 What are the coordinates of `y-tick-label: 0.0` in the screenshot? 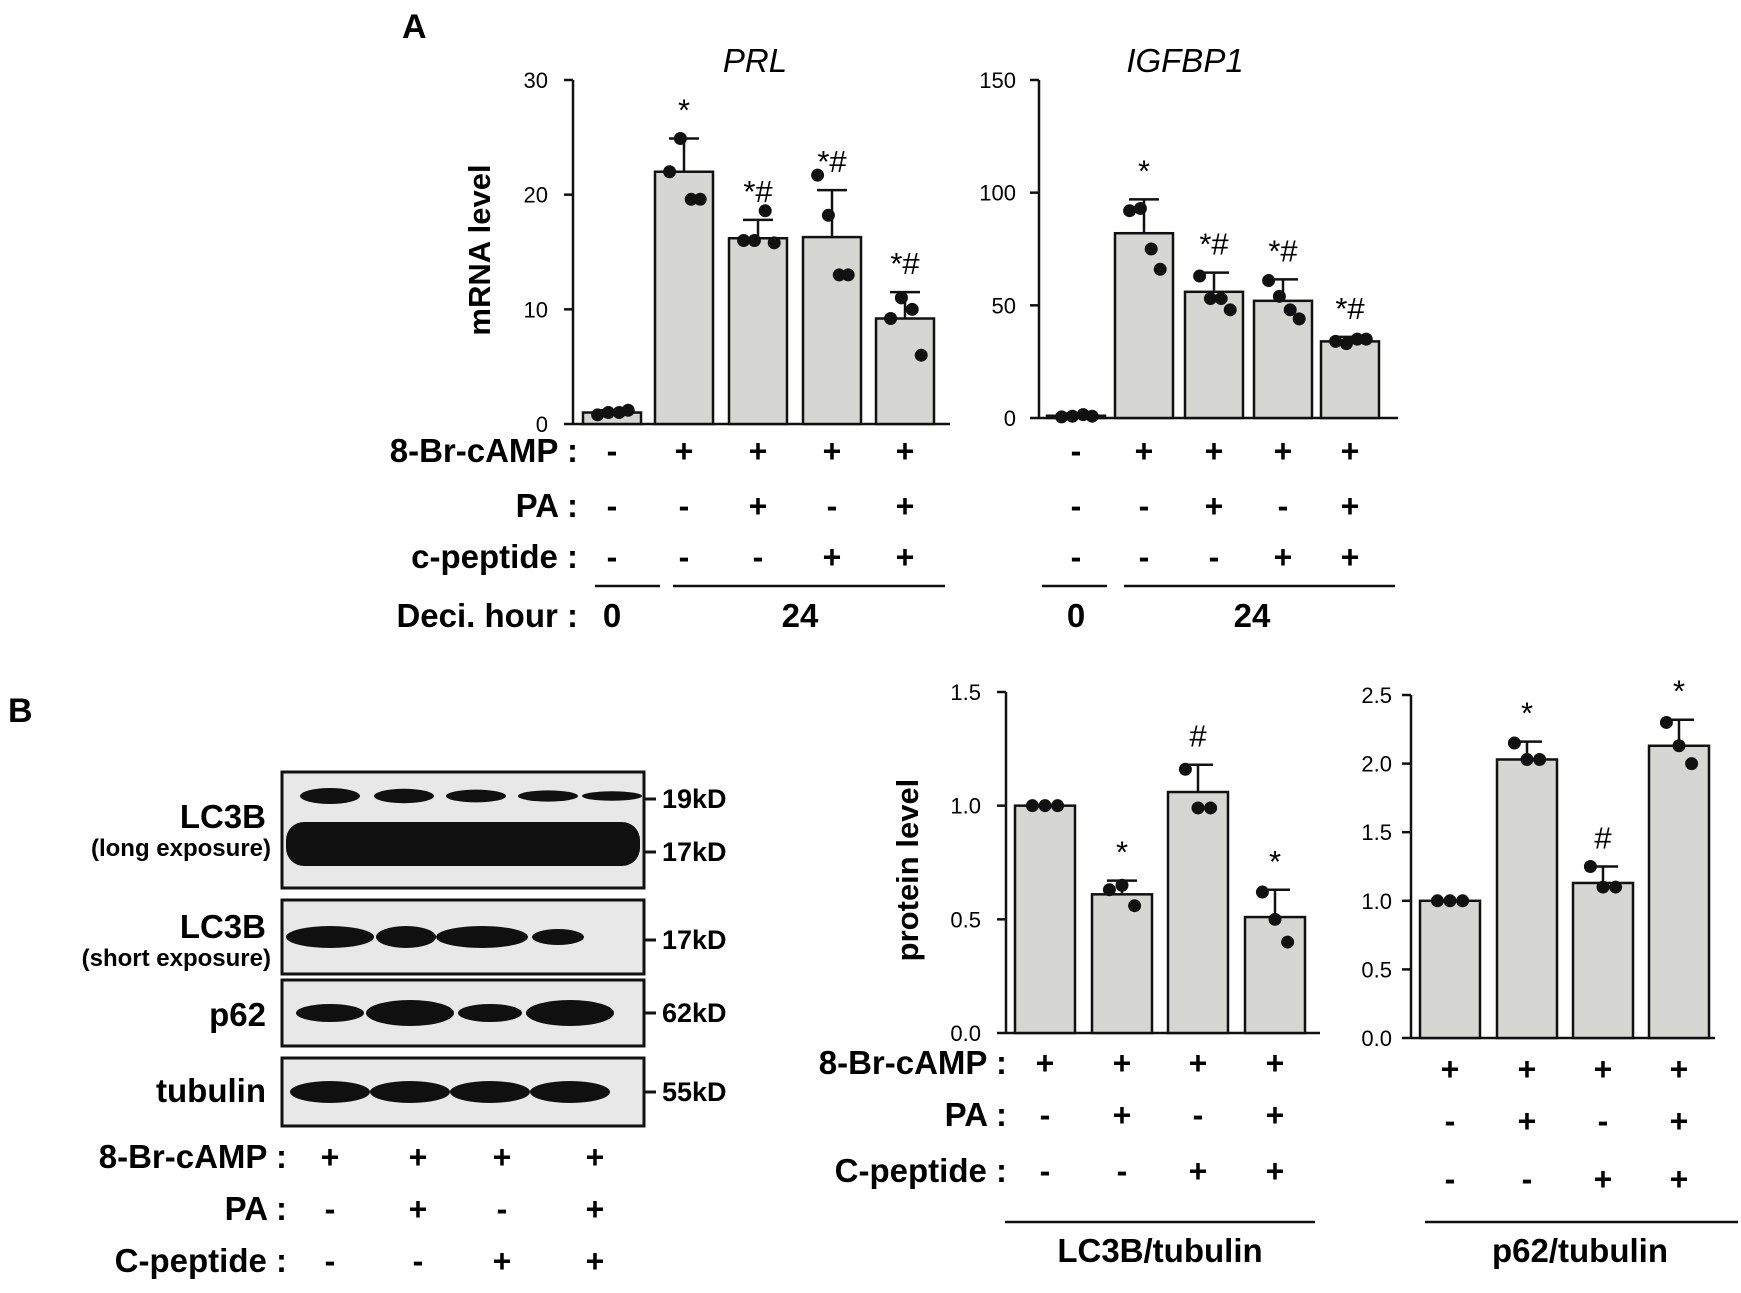 It's located at (965, 1033).